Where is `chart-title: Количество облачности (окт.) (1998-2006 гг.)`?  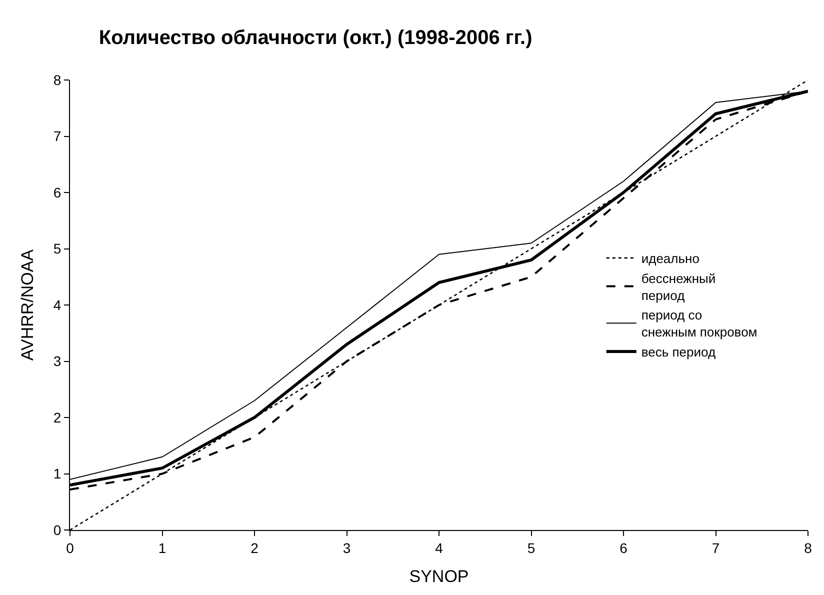 chart-title: Количество облачности (окт.) (1998-2006 гг.) is located at coordinates (315, 37).